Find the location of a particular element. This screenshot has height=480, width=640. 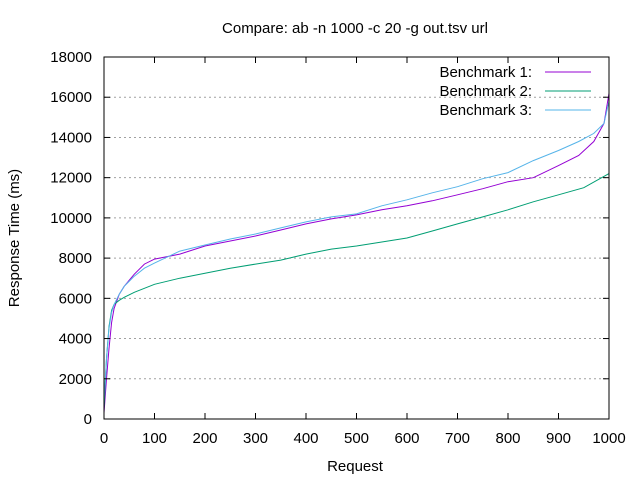

y-tick-label: 6000 is located at coordinates (75, 298).